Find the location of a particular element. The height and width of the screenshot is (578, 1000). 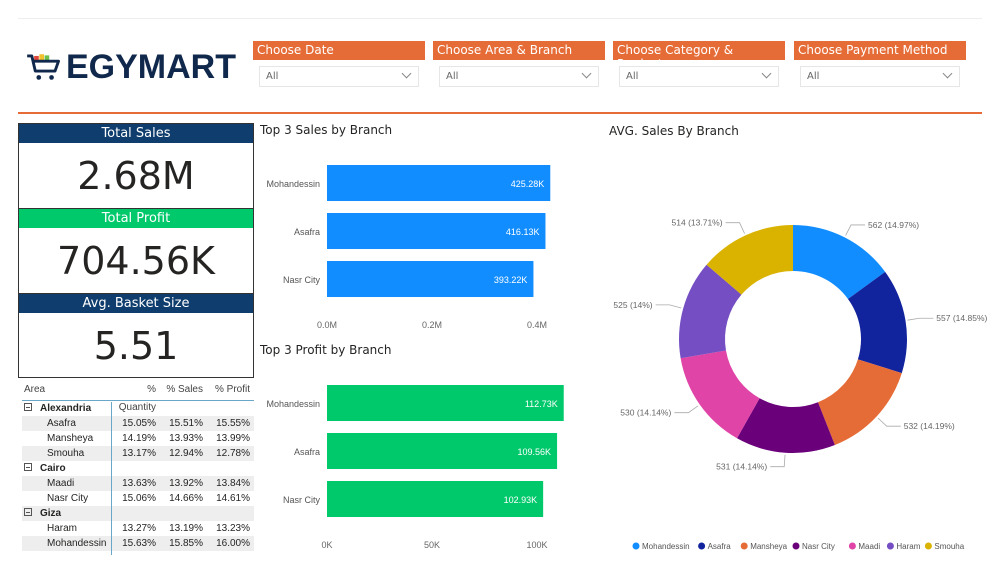

slicer-label: Choose Area & Branch is located at coordinates (519, 50).